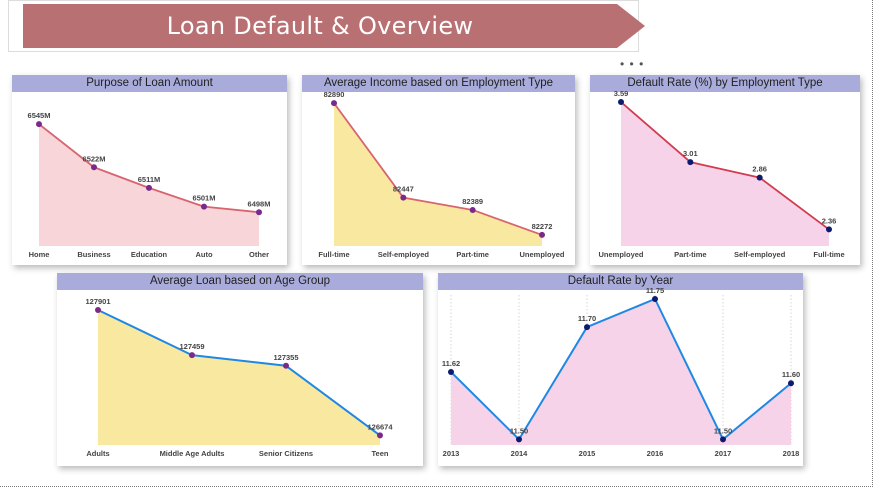 The width and height of the screenshot is (876, 490). I want to click on page-title: Loan Default & Overview, so click(320, 26).